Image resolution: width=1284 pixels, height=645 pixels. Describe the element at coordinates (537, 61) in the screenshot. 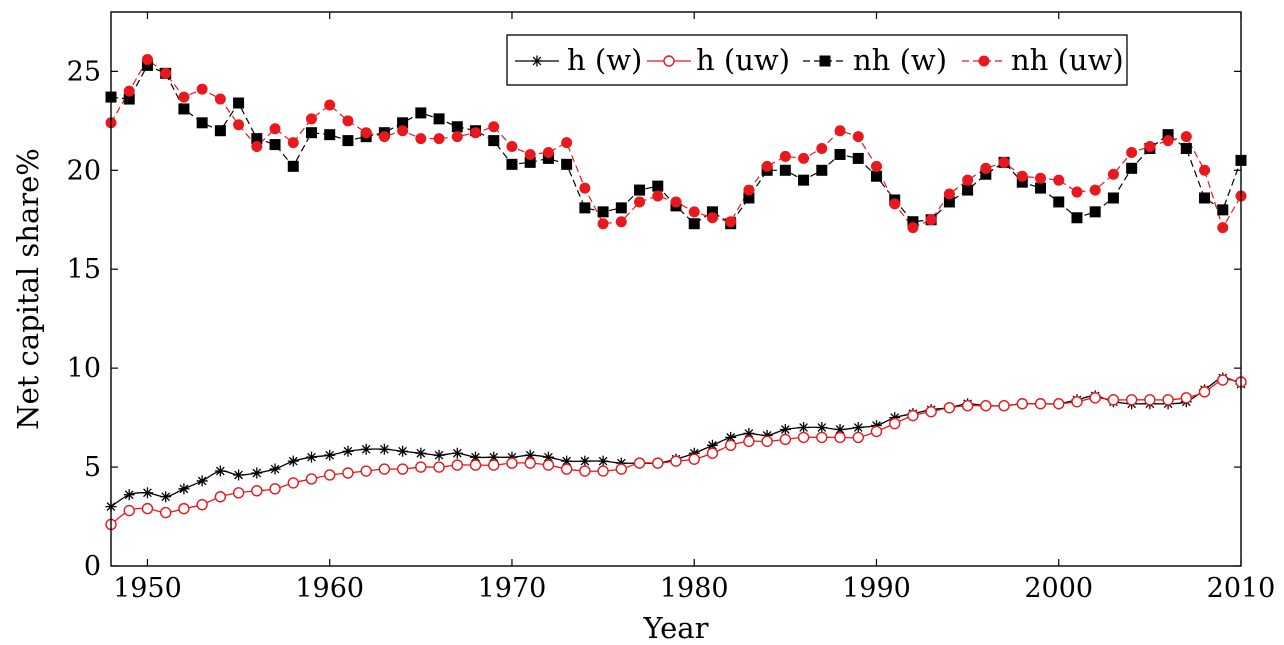

I see `legend-marker-h-w` at that location.